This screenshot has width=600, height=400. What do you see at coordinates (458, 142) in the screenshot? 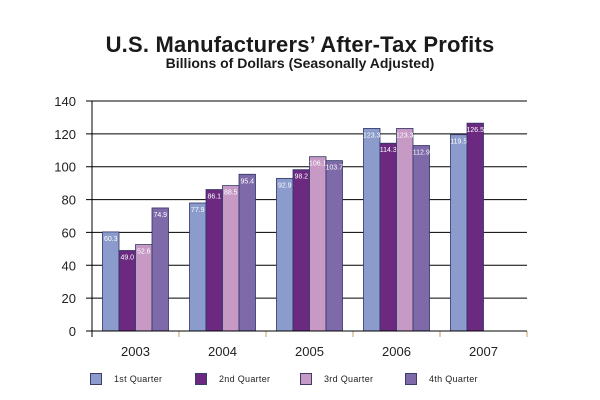
I see `bar-data-label: 119.5` at bounding box center [458, 142].